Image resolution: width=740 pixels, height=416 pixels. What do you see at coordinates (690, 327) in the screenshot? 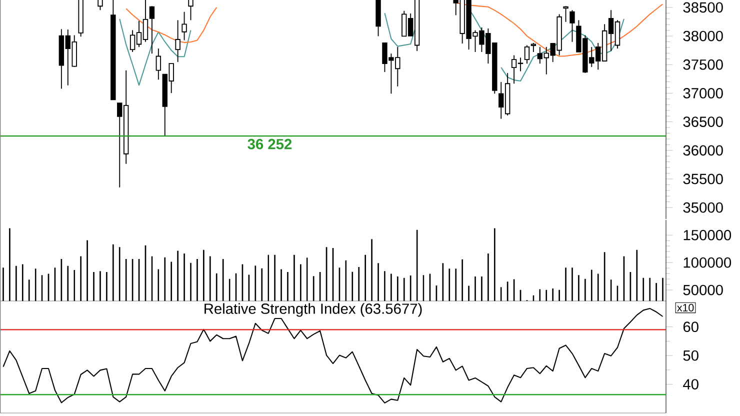
I see `y-tick-label: 60` at bounding box center [690, 327].